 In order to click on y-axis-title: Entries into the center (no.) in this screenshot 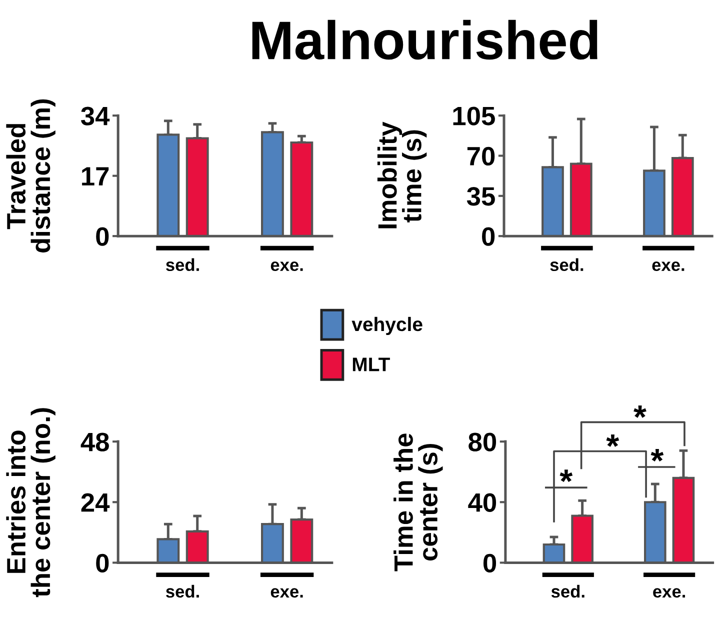, I will do `click(31, 503)`.